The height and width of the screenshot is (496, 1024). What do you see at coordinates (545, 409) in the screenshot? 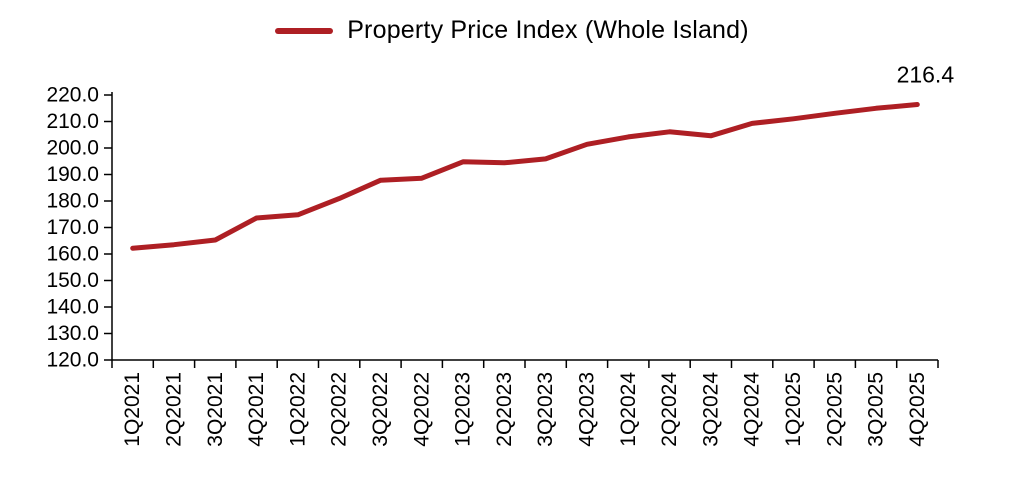
I see `x-axis-label: 3Q2023` at bounding box center [545, 409].